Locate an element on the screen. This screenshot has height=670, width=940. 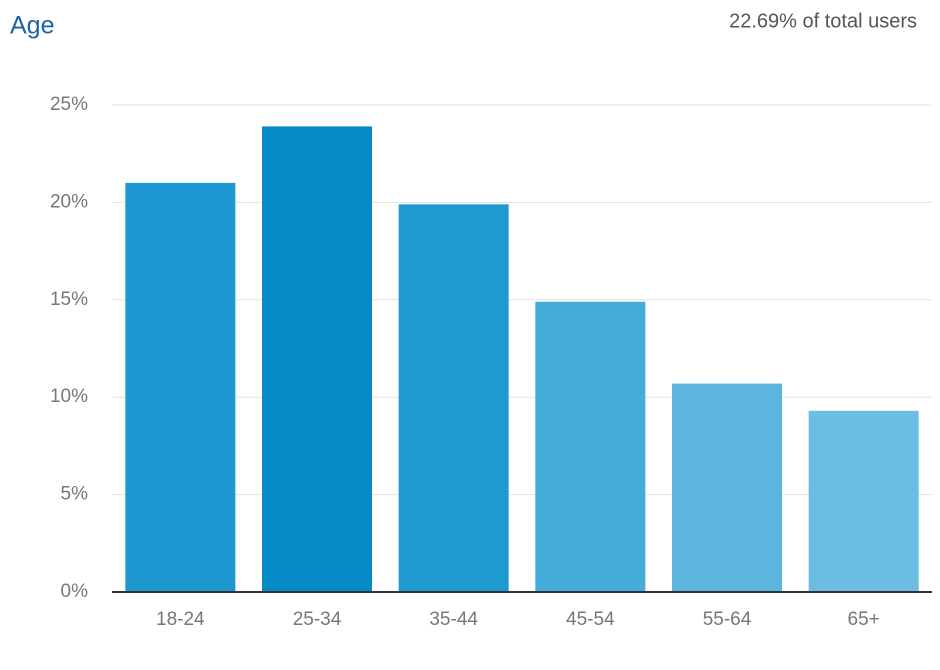
y-tick-label: 20% is located at coordinates (69, 201).